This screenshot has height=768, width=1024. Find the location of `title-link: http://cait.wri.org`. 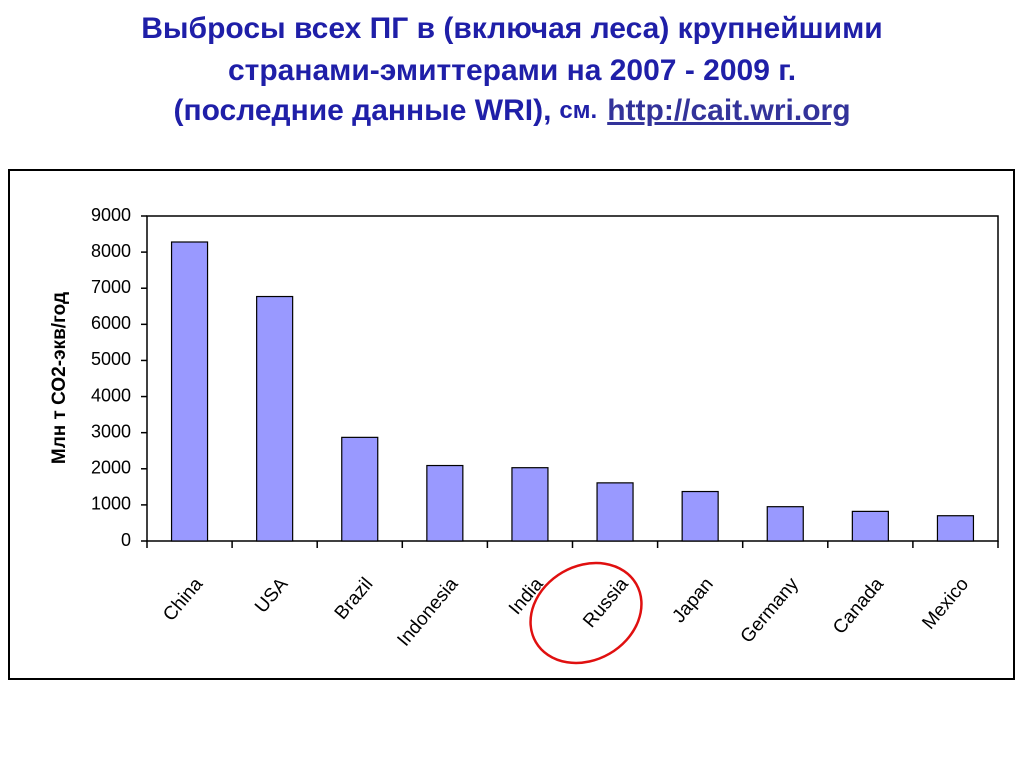

title-link: http://cait.wri.org is located at coordinates (728, 110).